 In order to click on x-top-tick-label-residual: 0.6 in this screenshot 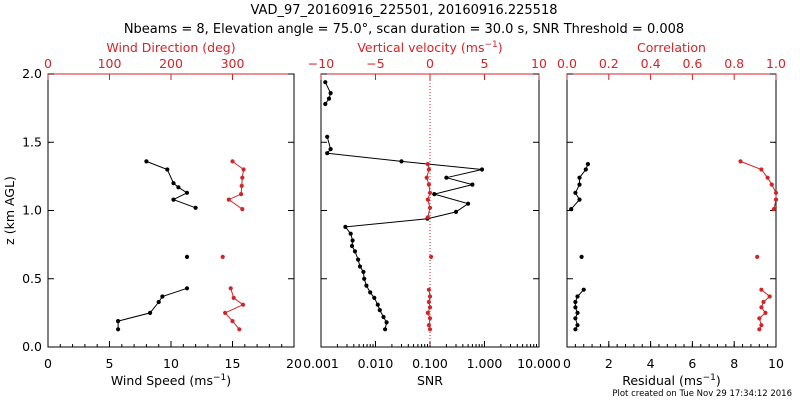, I will do `click(692, 63)`.